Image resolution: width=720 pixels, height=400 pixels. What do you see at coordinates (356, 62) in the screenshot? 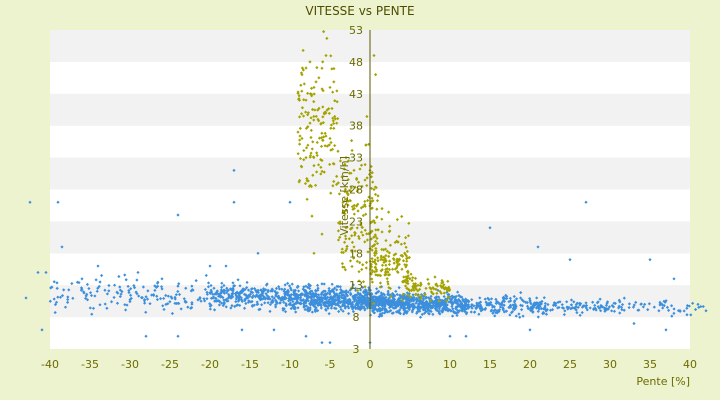
I see `y-tick-label: 48` at bounding box center [356, 62].